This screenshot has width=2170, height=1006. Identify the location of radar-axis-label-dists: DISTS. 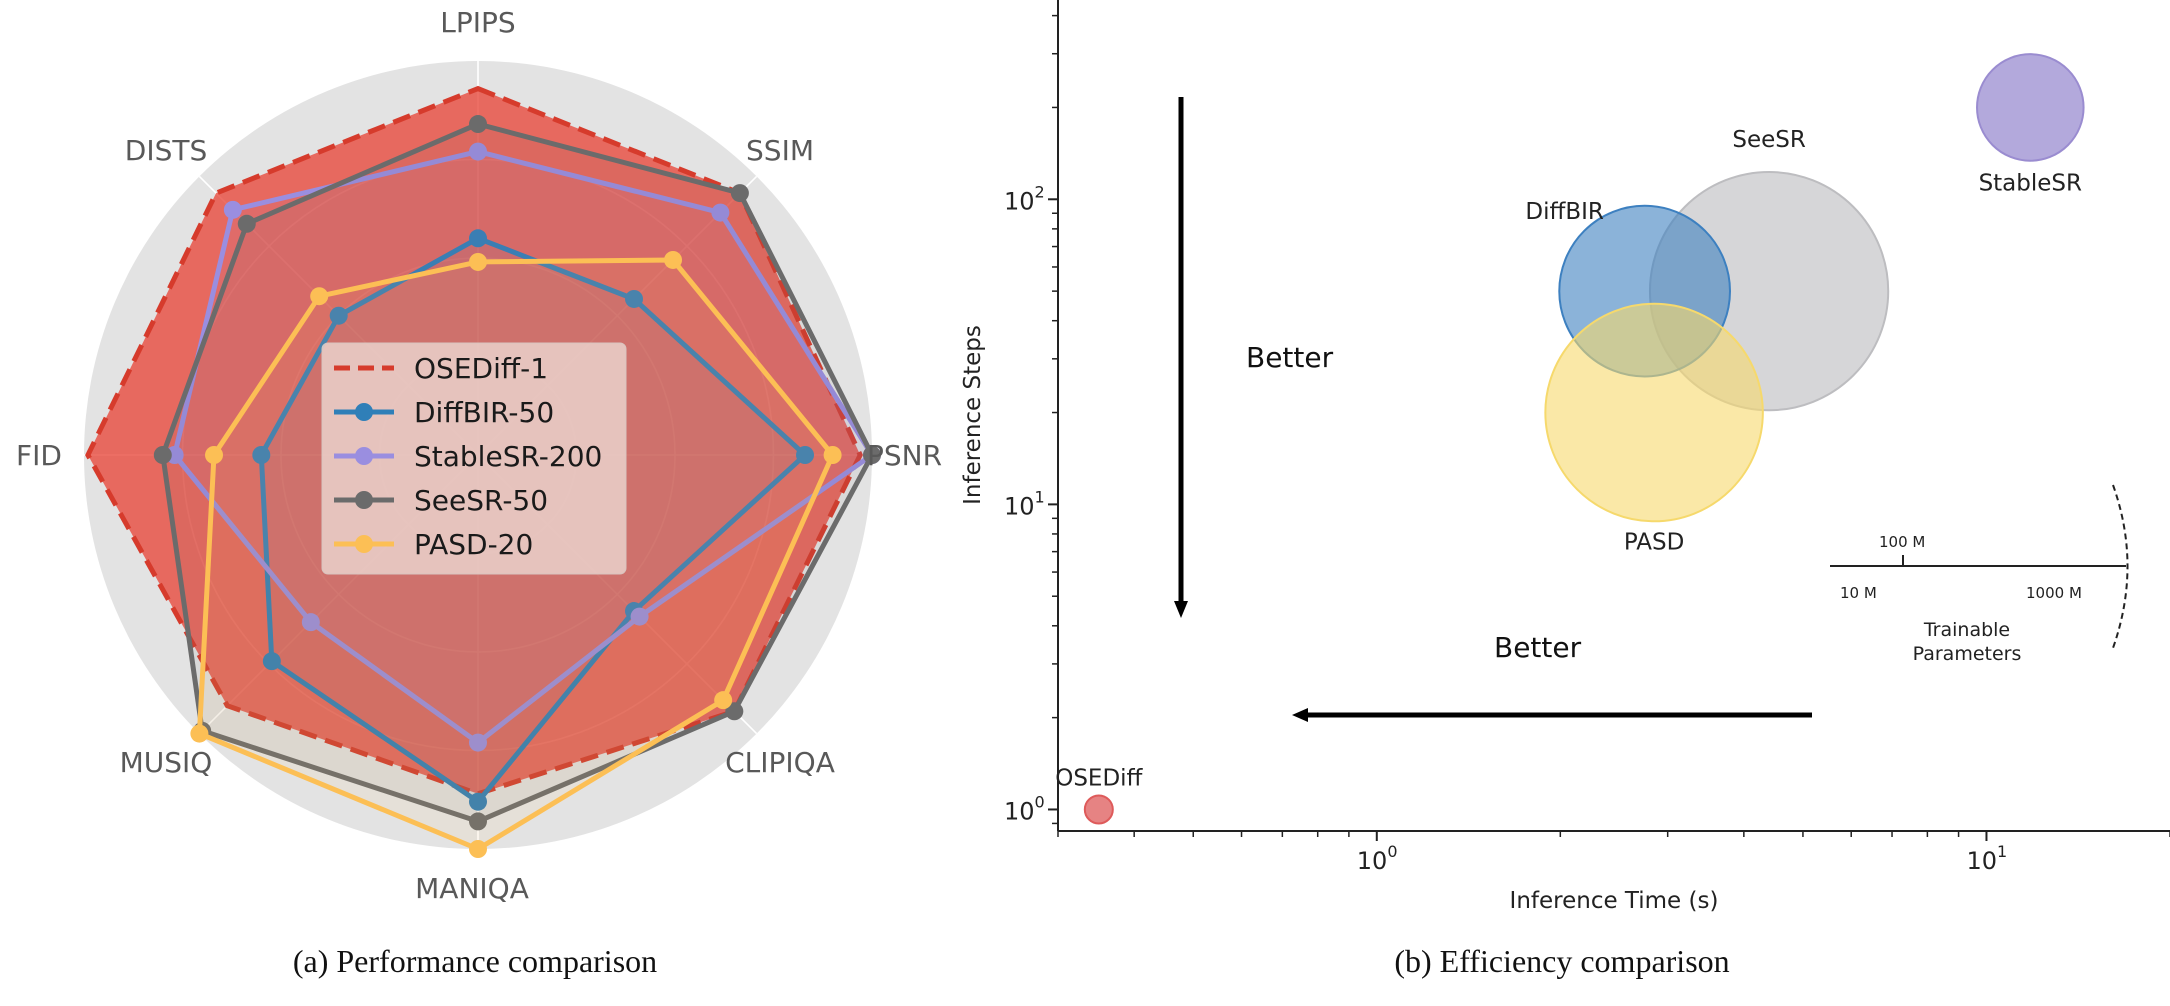
(166, 150).